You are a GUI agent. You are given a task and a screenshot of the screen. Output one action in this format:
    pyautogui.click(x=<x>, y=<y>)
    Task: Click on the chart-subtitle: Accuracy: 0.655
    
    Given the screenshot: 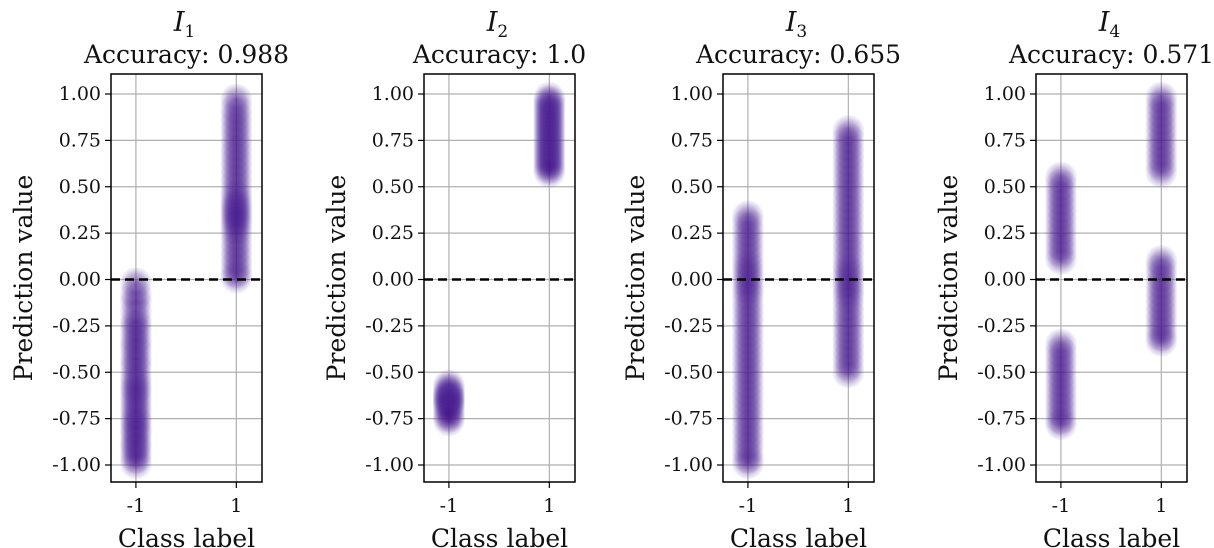 What is the action you would take?
    pyautogui.click(x=798, y=54)
    